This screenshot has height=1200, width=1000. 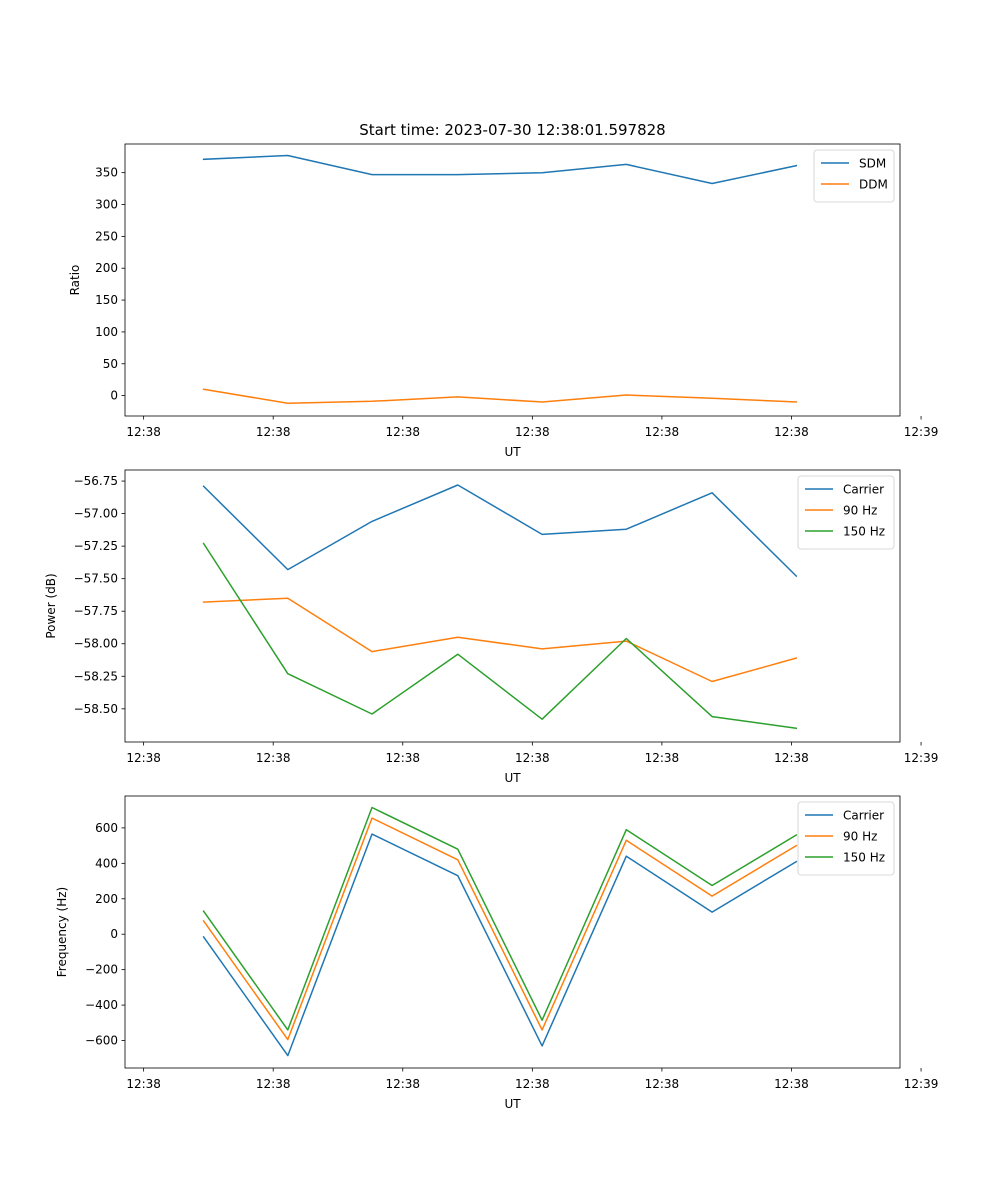 I want to click on y-tick-label: −57.25, so click(x=96, y=546).